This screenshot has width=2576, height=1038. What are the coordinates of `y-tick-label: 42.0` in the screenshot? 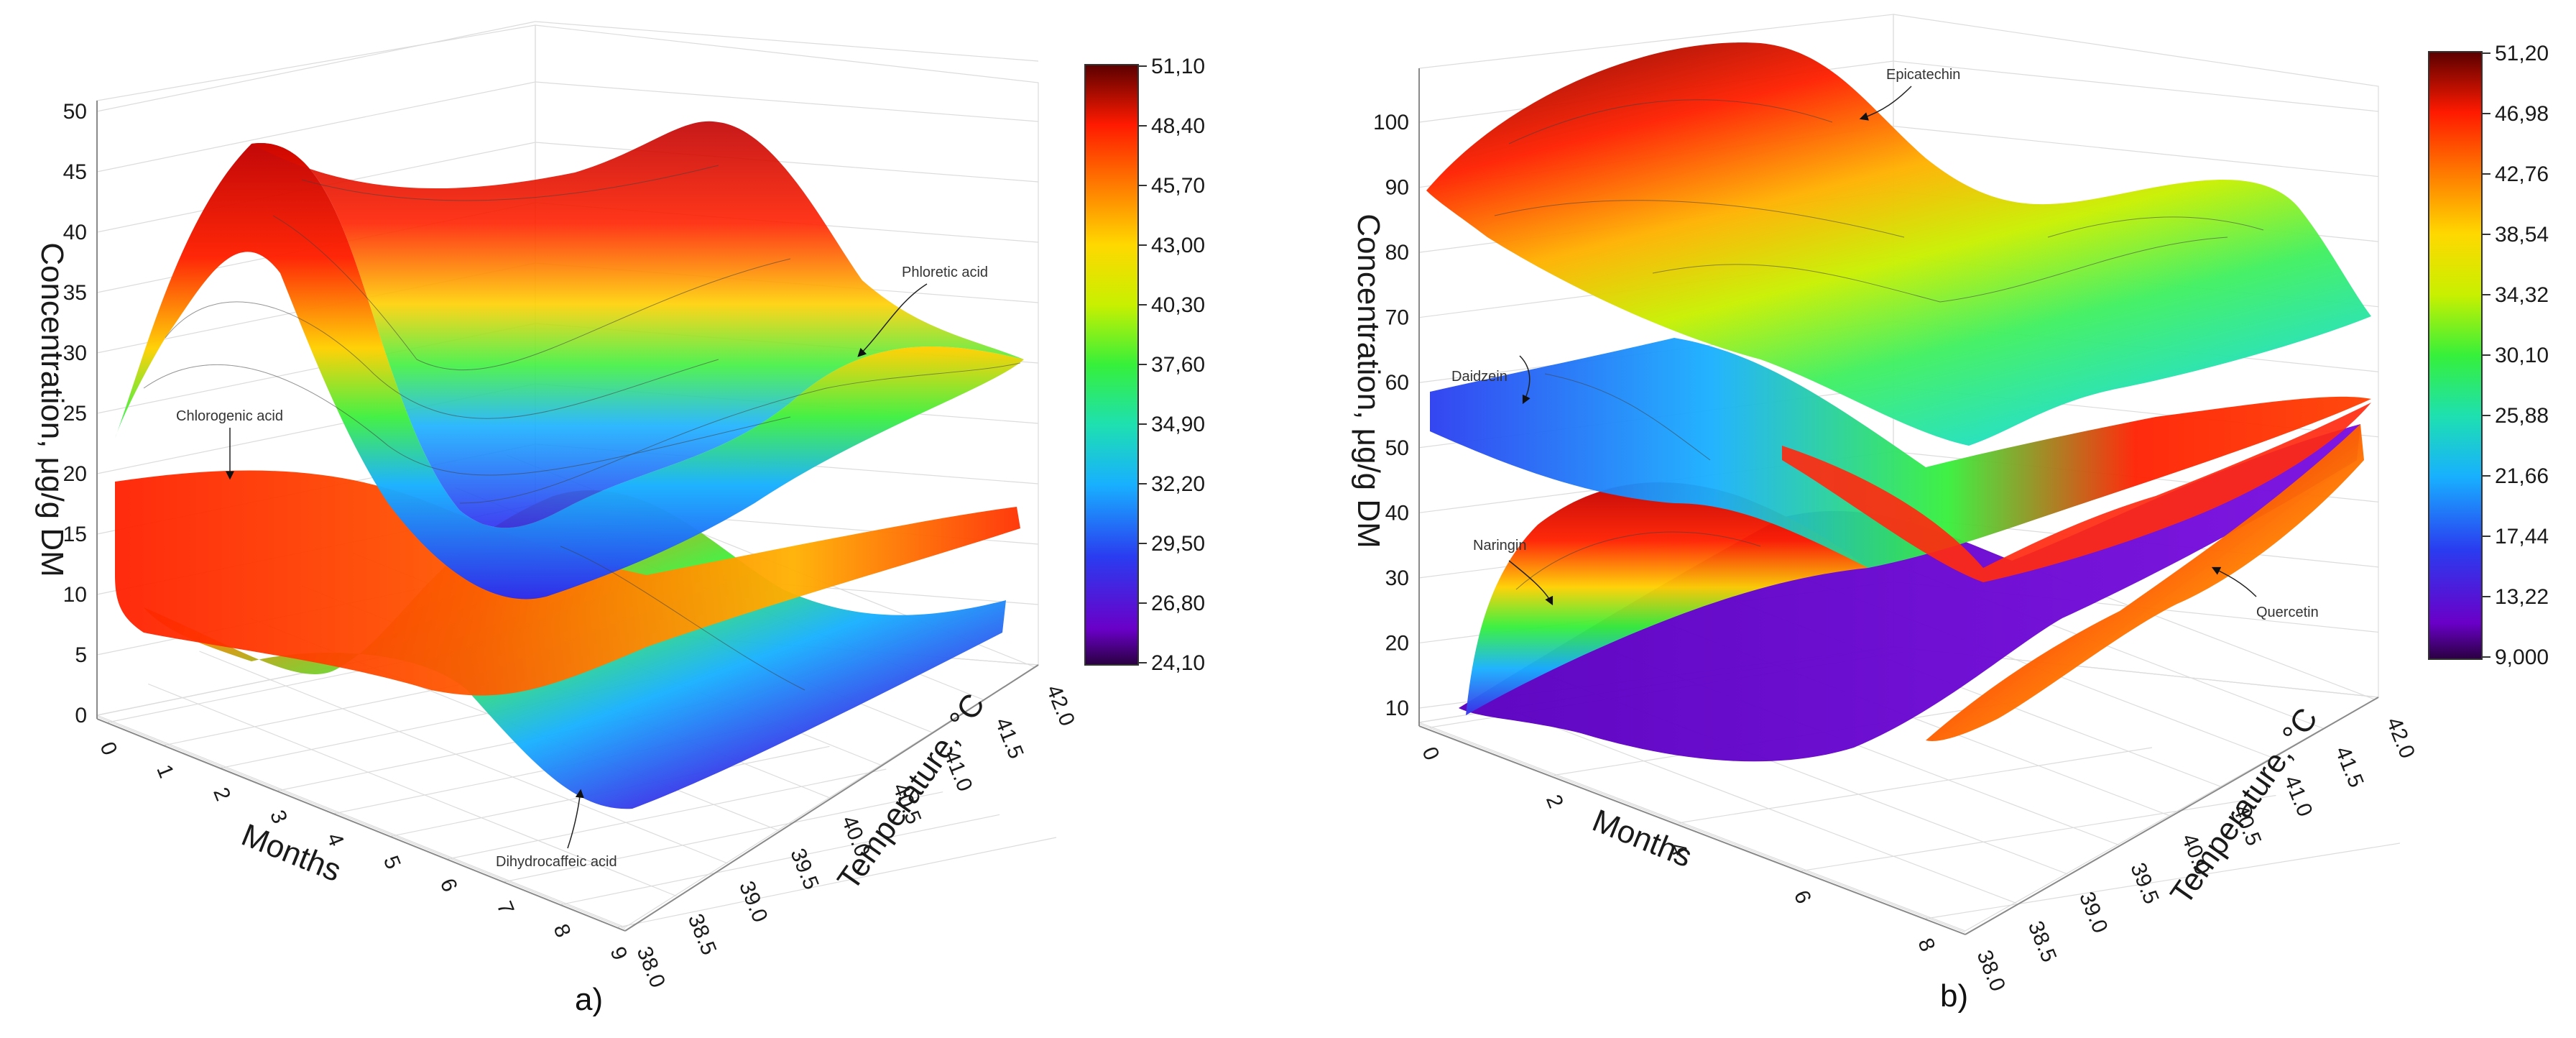 It's located at (1060, 705).